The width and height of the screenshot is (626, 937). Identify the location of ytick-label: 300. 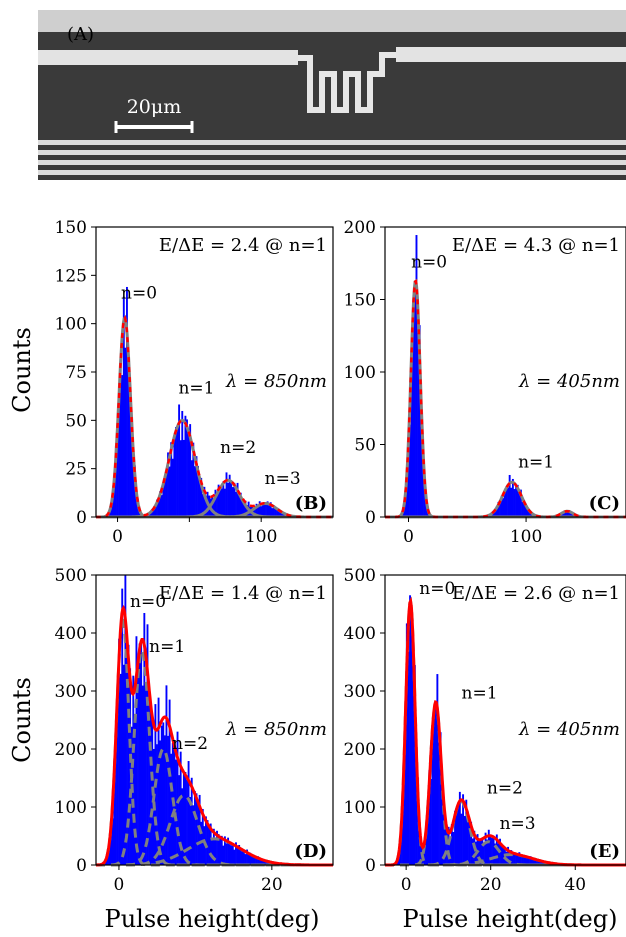
(71, 692).